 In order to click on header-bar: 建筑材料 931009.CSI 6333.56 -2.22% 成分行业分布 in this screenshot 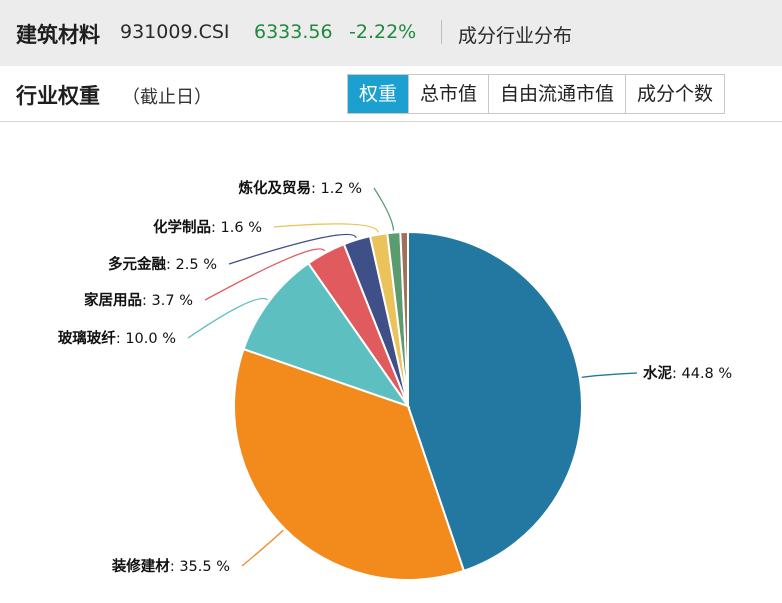, I will do `click(391, 33)`.